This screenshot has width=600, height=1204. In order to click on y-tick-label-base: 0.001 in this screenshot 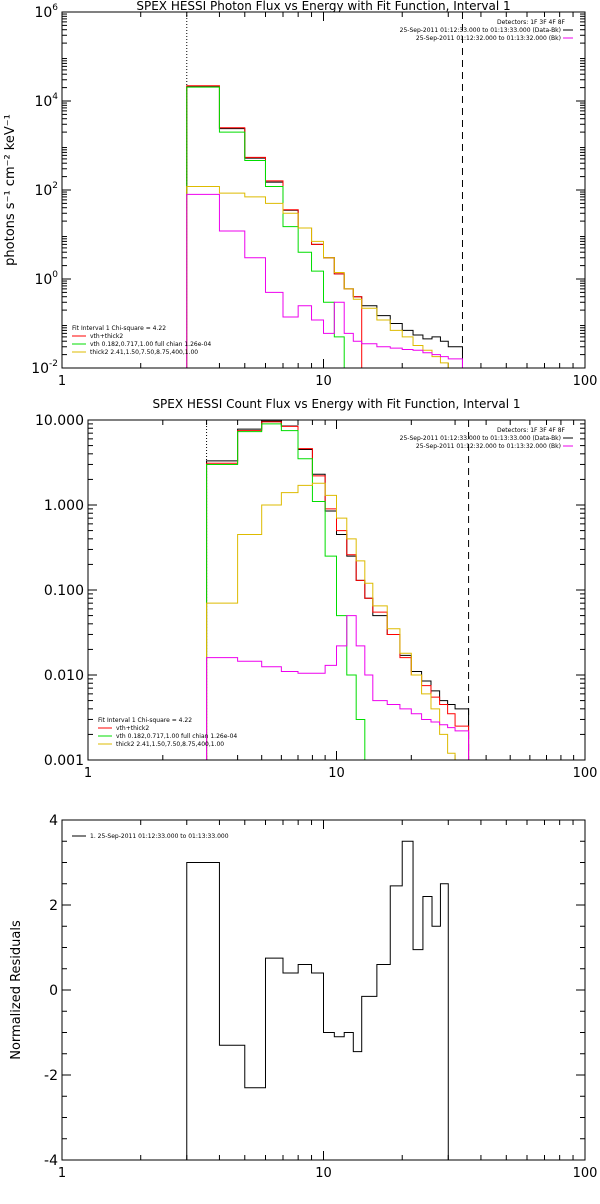, I will do `click(64, 761)`.